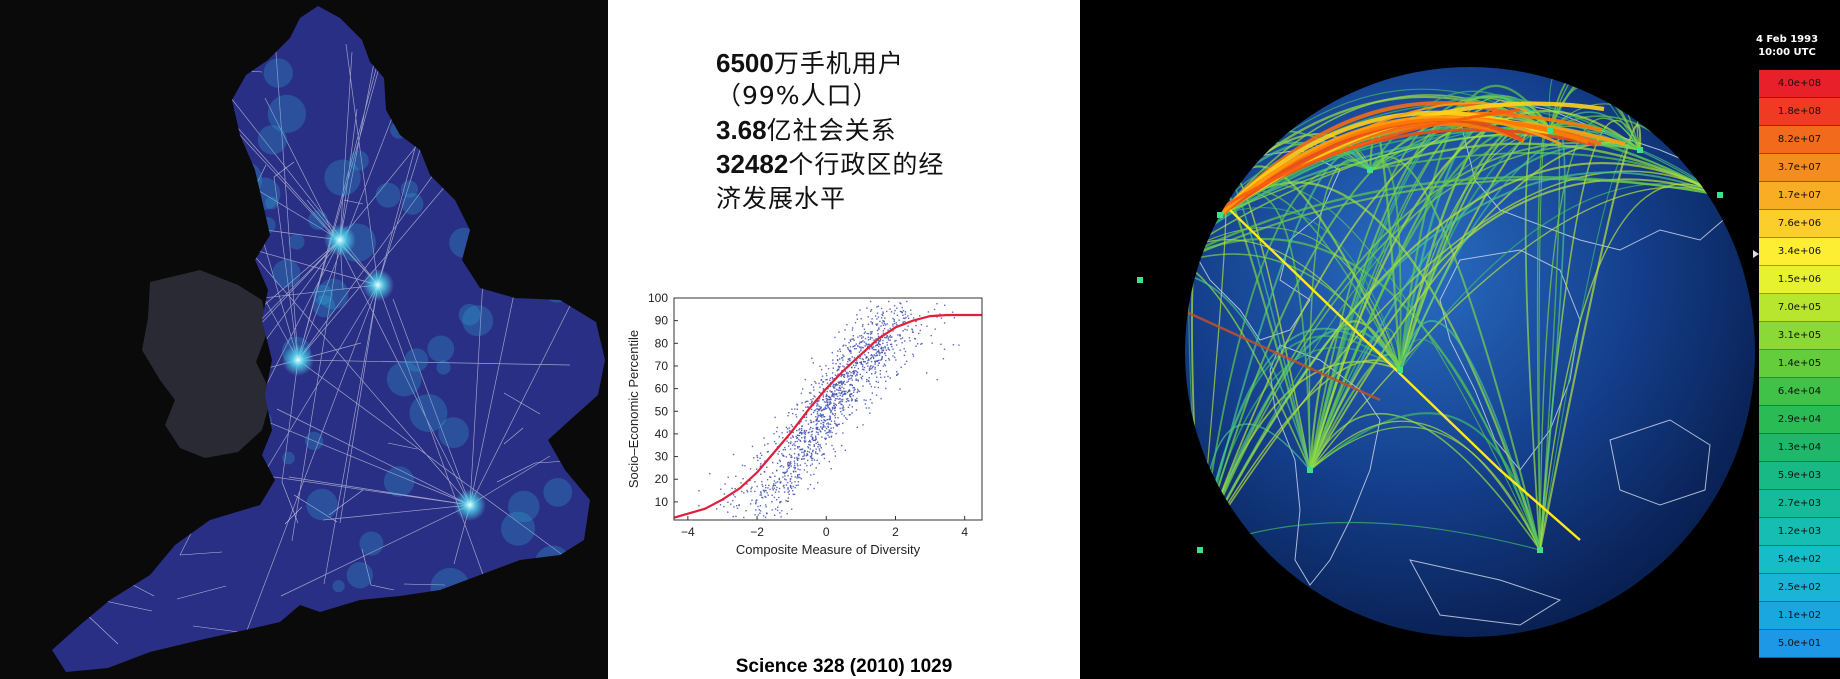  I want to click on scale-swatch: 2.5e+02, so click(1799, 588).